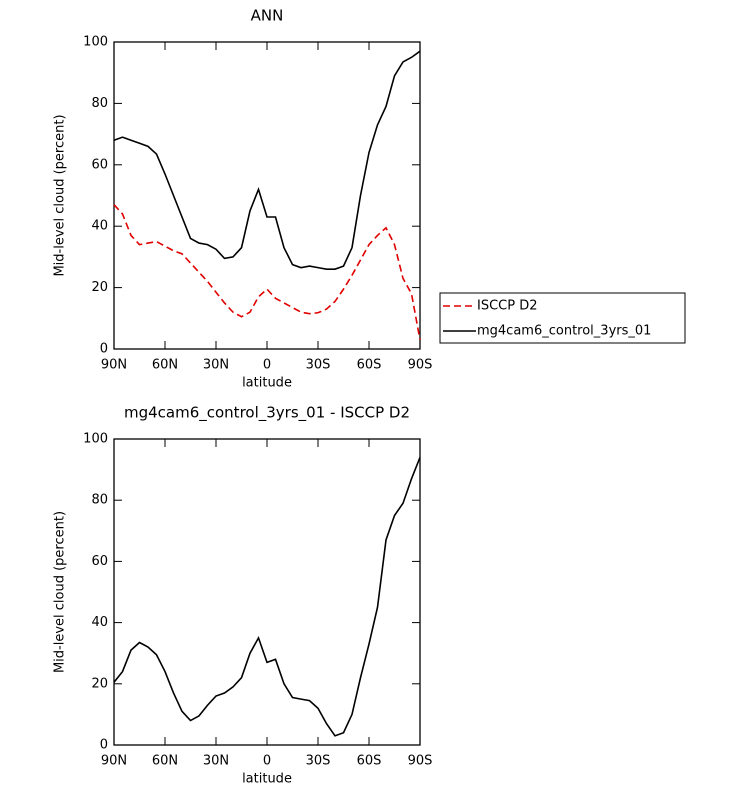 This screenshot has width=732, height=801. Describe the element at coordinates (507, 306) in the screenshot. I see `legend-label: ISCCP D2` at that location.